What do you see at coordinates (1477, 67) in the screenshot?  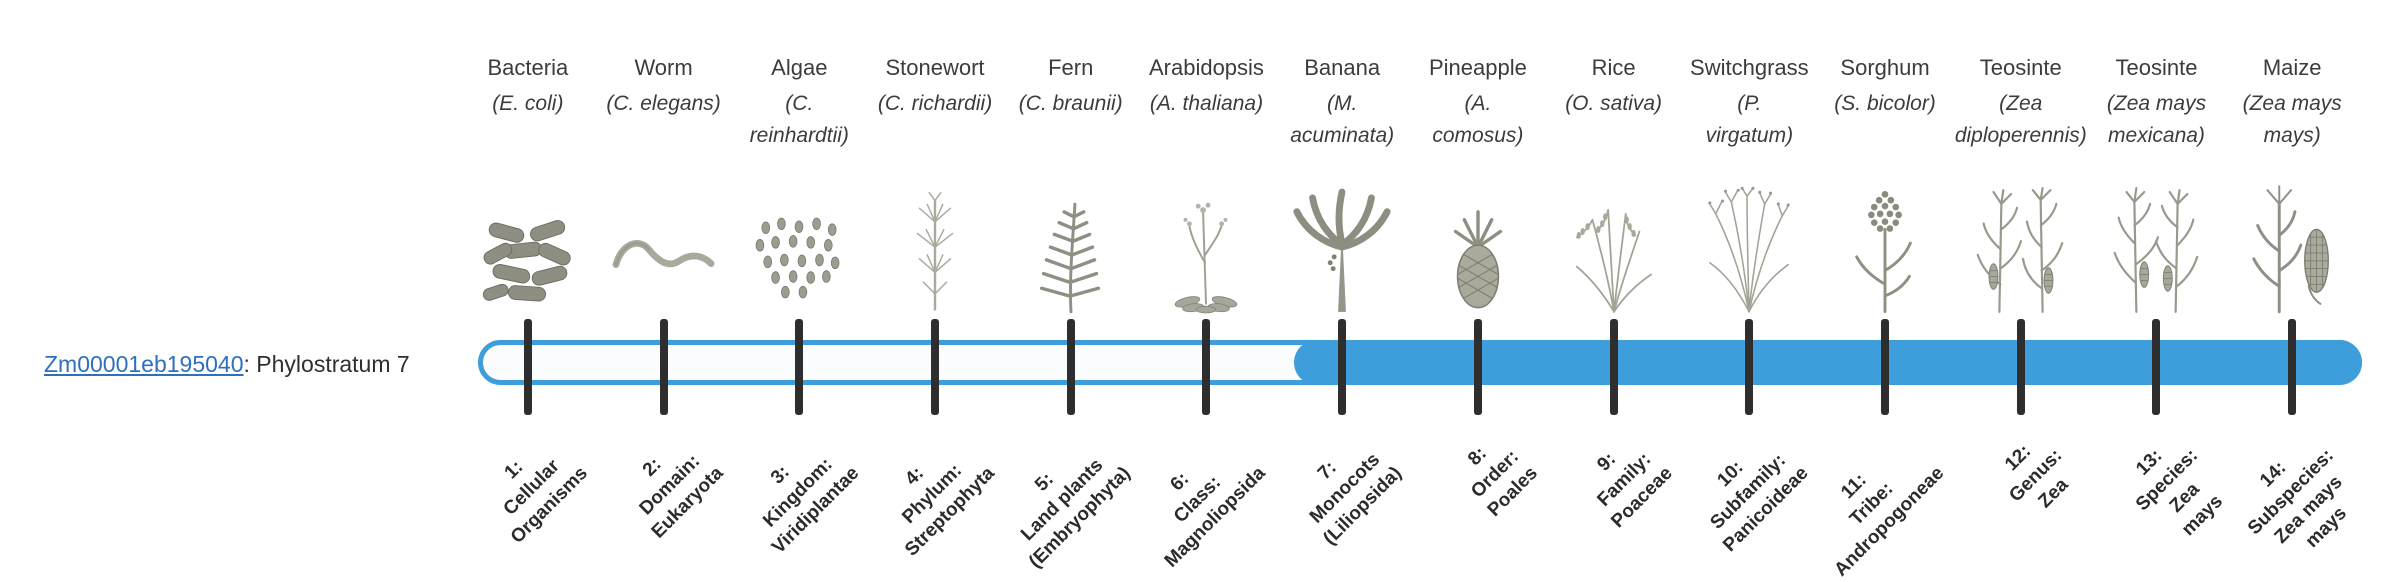 I see `taxon-common-name: Pineapple` at bounding box center [1477, 67].